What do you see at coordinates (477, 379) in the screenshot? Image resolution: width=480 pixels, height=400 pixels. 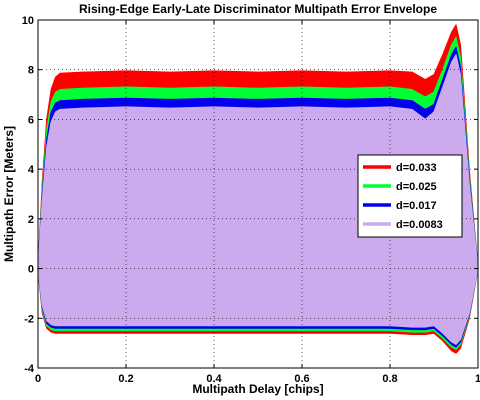 I see `x-tick-label: 1` at bounding box center [477, 379].